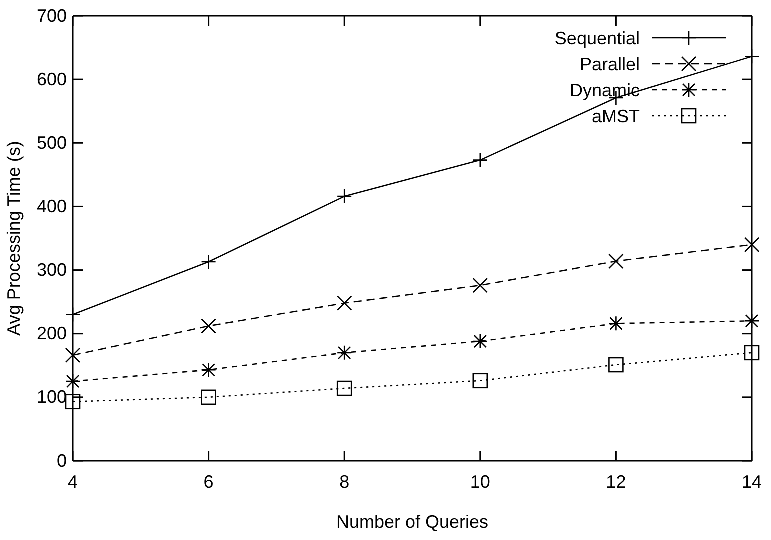  What do you see at coordinates (345, 482) in the screenshot?
I see `x-tick-label: 8` at bounding box center [345, 482].